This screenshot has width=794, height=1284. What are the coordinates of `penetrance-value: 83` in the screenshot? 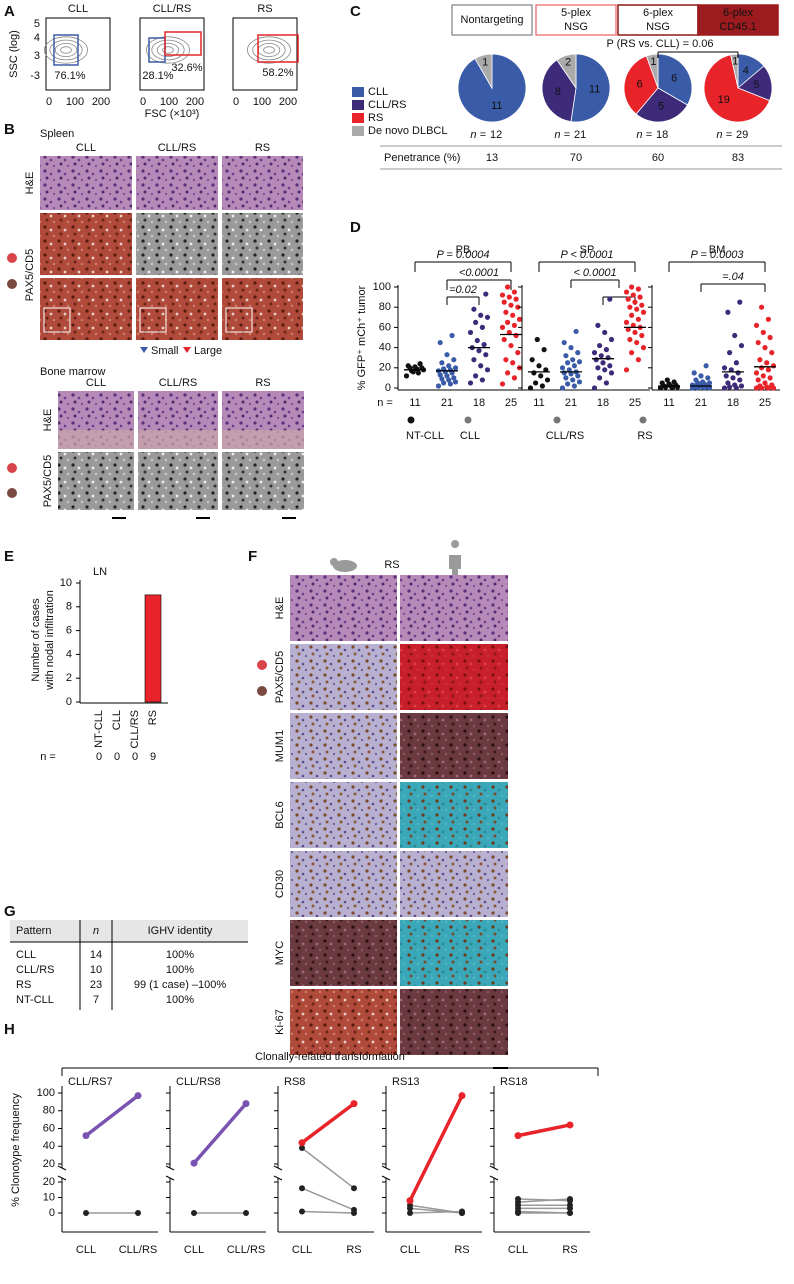 It's located at (738, 158).